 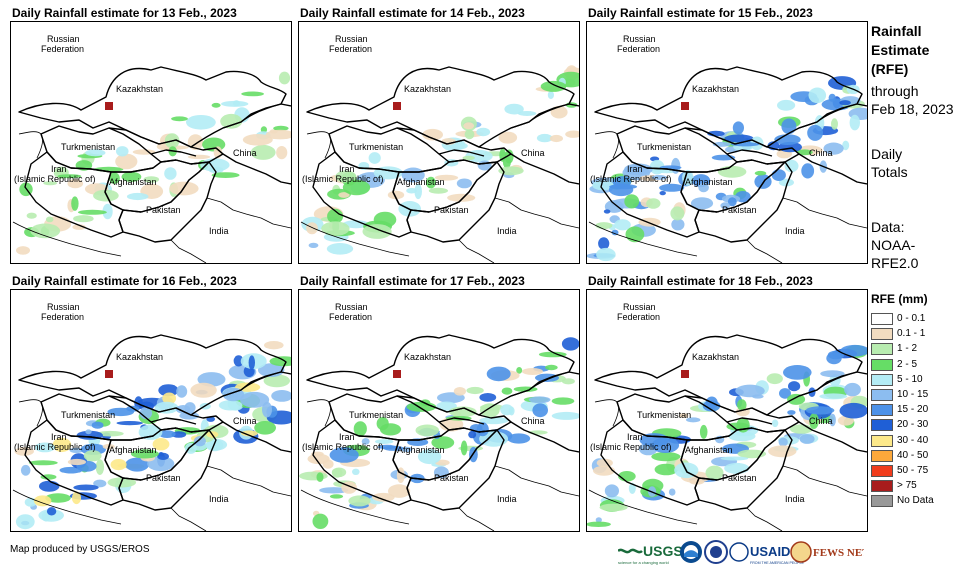 I want to click on side-data-label: Data:, so click(x=888, y=227).